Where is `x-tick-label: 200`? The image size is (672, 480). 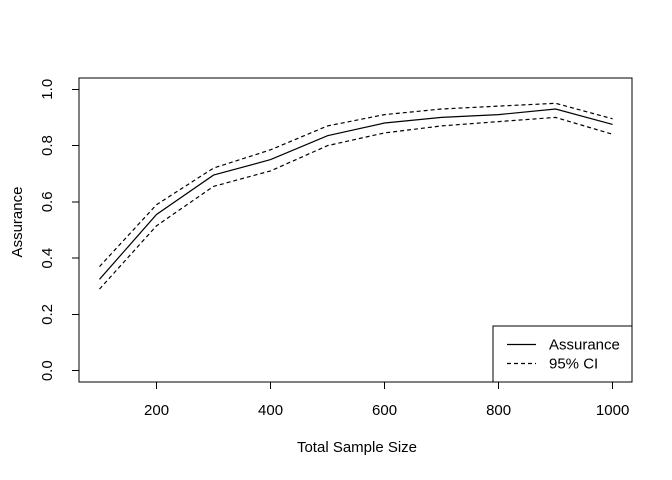 x-tick-label: 200 is located at coordinates (156, 410).